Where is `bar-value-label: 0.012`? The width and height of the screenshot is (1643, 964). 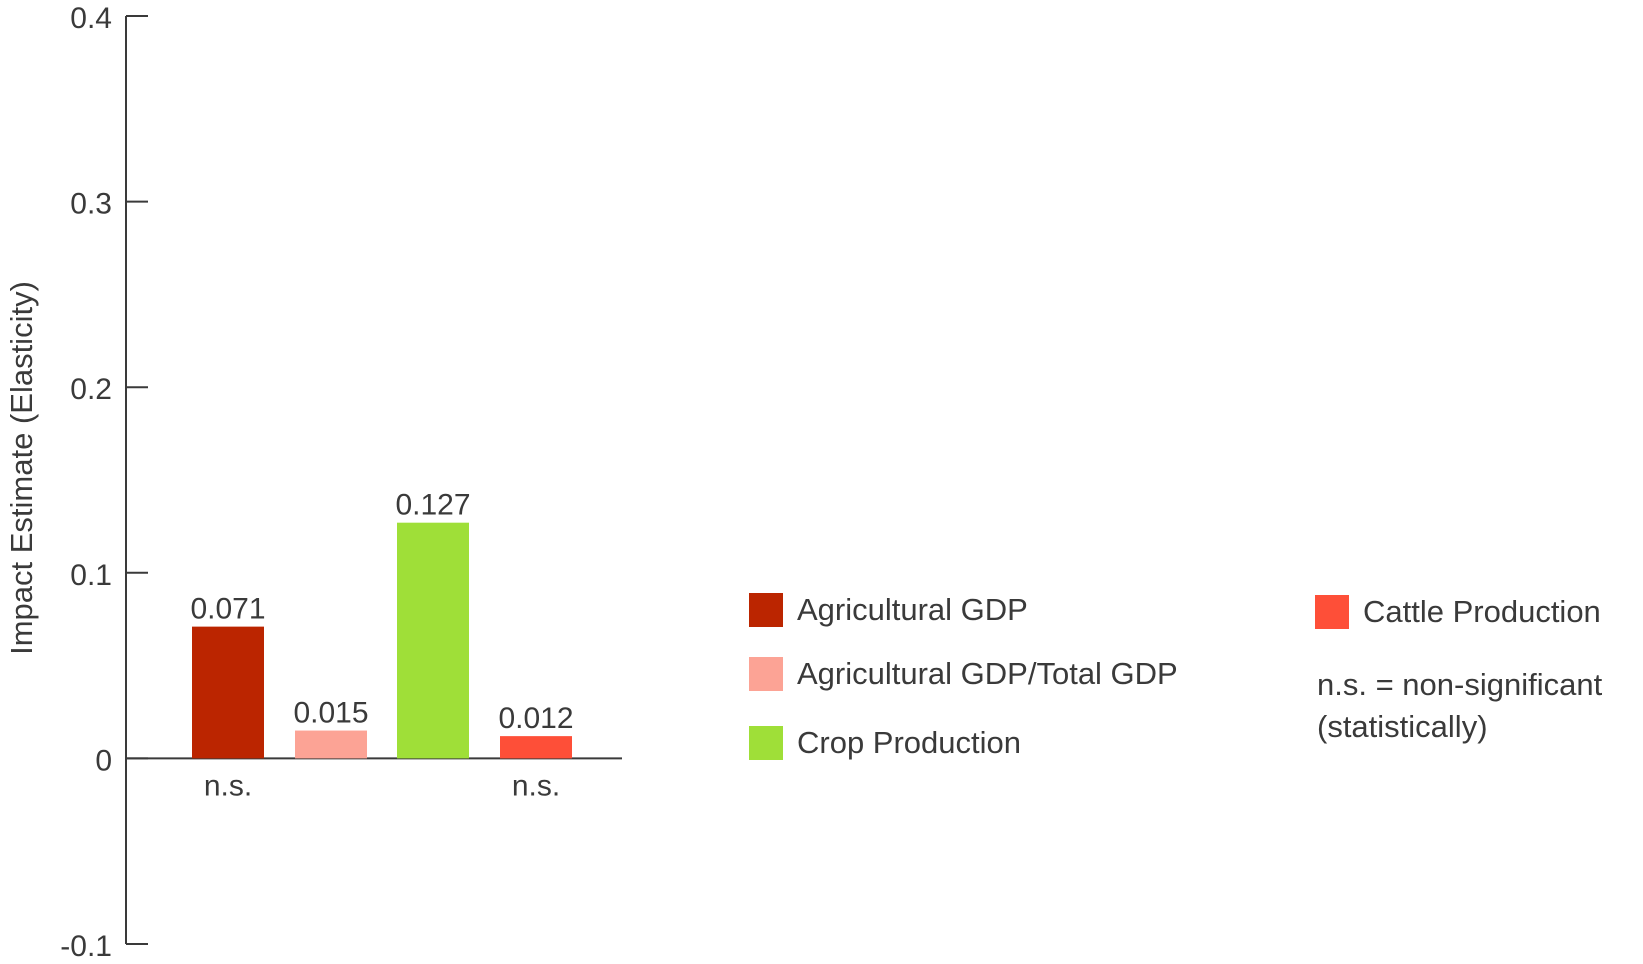 bar-value-label: 0.012 is located at coordinates (535, 718).